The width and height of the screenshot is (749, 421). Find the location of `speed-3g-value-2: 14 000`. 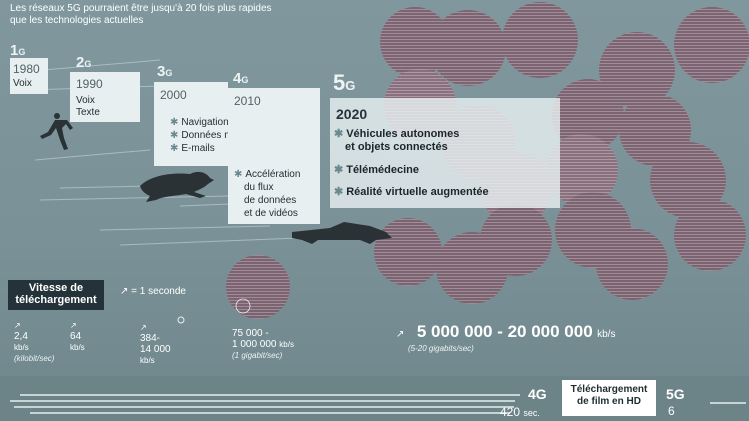

speed-3g-value-2: 14 000 is located at coordinates (155, 349).